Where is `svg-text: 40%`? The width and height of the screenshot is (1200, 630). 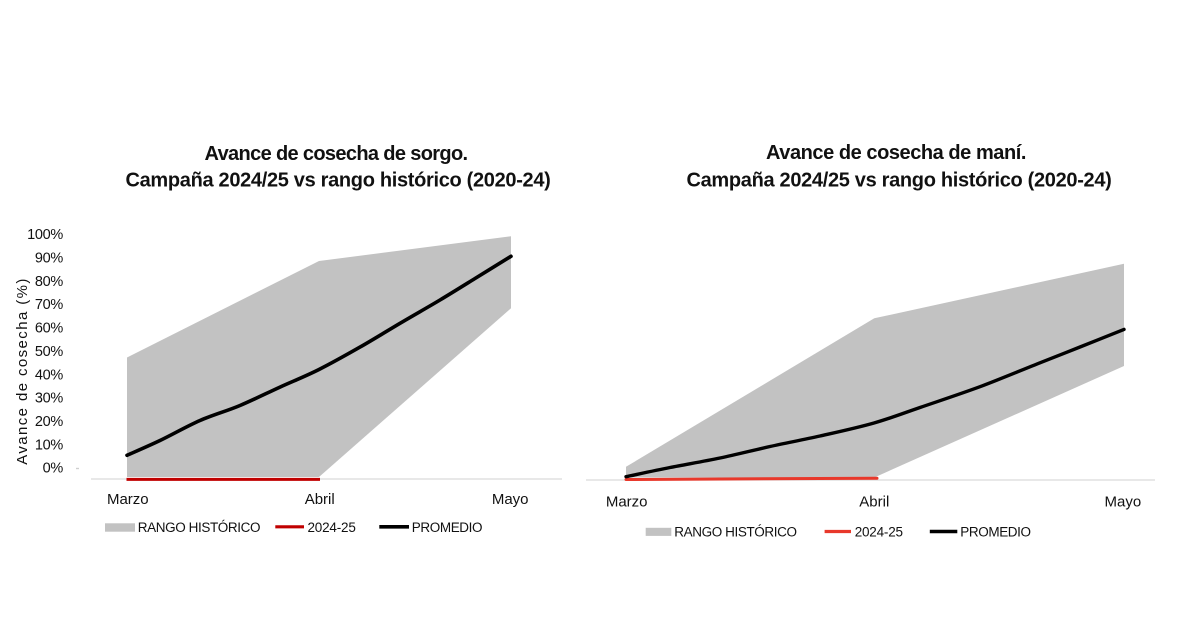 svg-text: 40% is located at coordinates (49, 375).